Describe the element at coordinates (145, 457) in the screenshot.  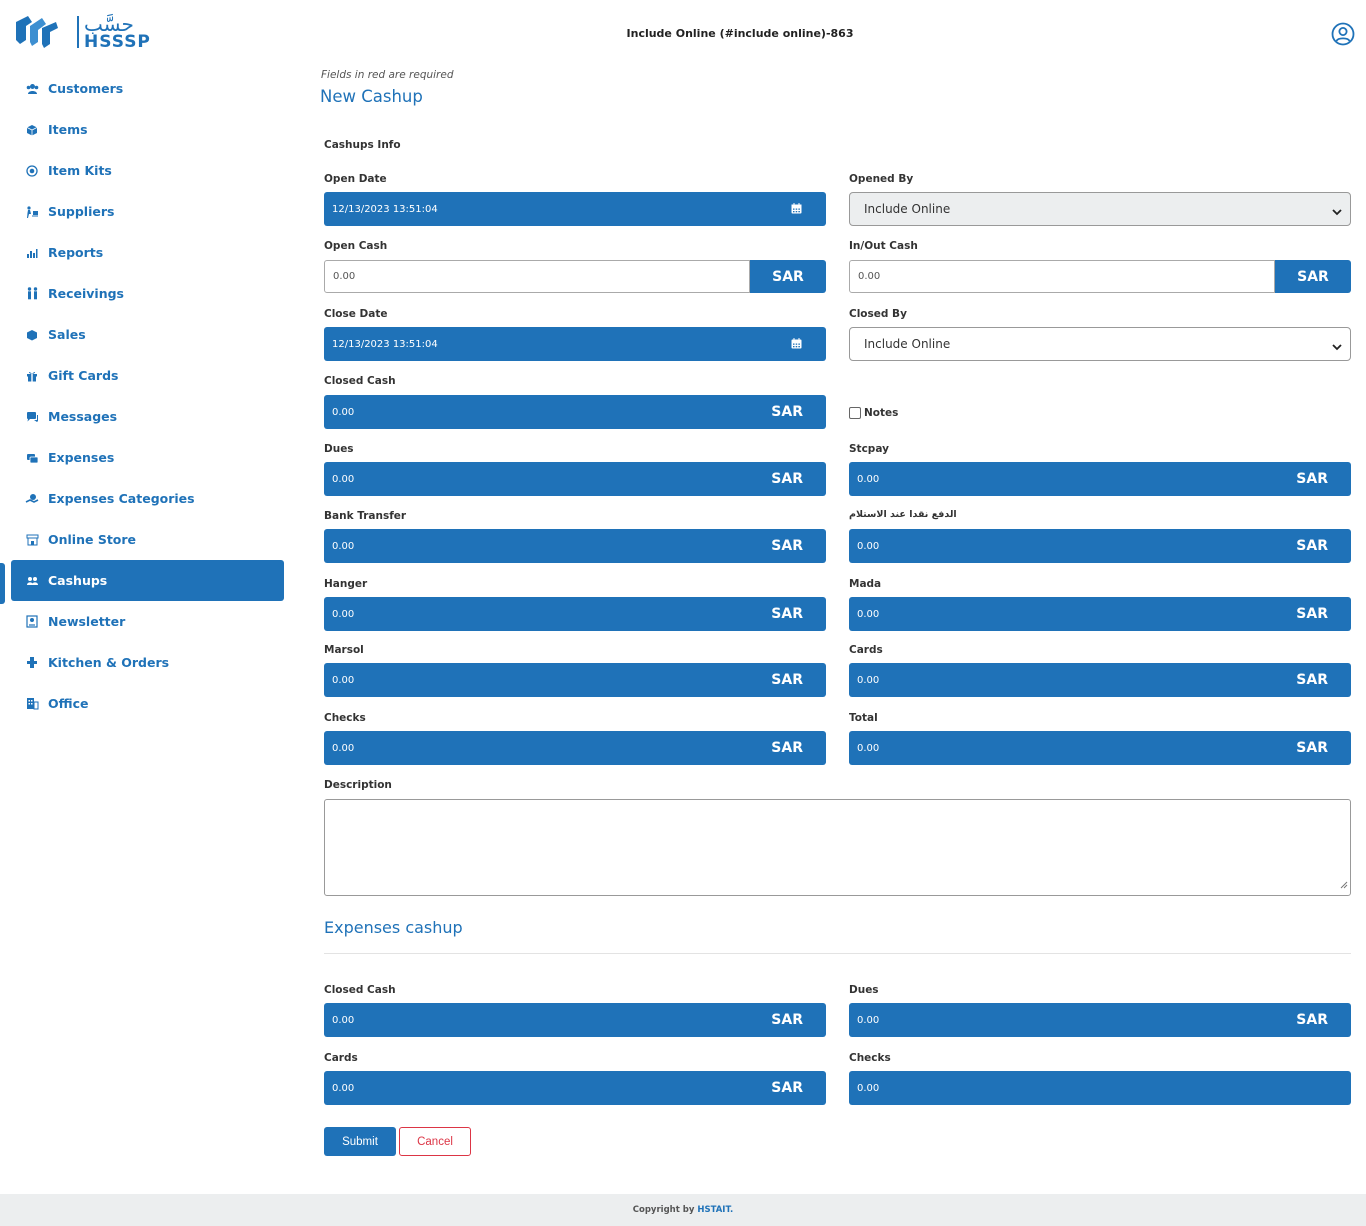
I see `sidebar-item-expenses: Expenses` at that location.